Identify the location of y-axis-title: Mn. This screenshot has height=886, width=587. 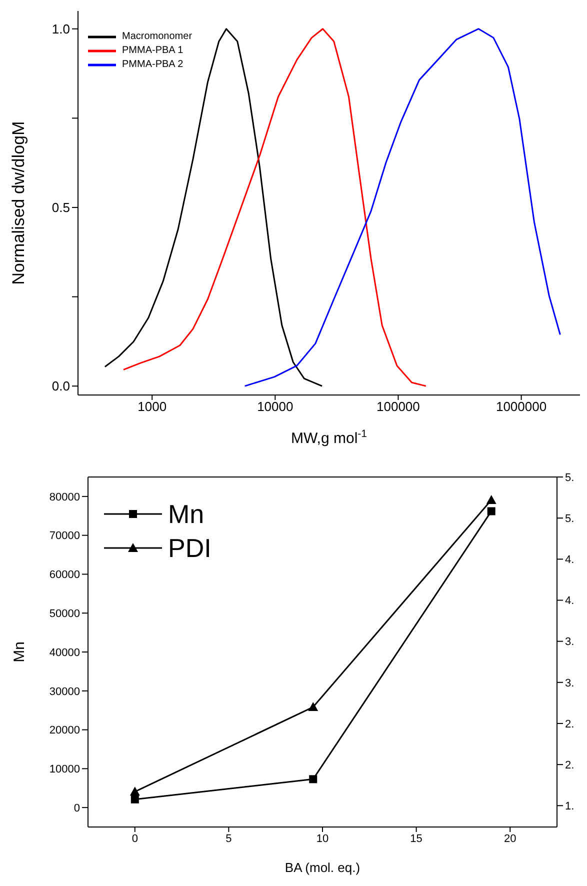
(19, 652).